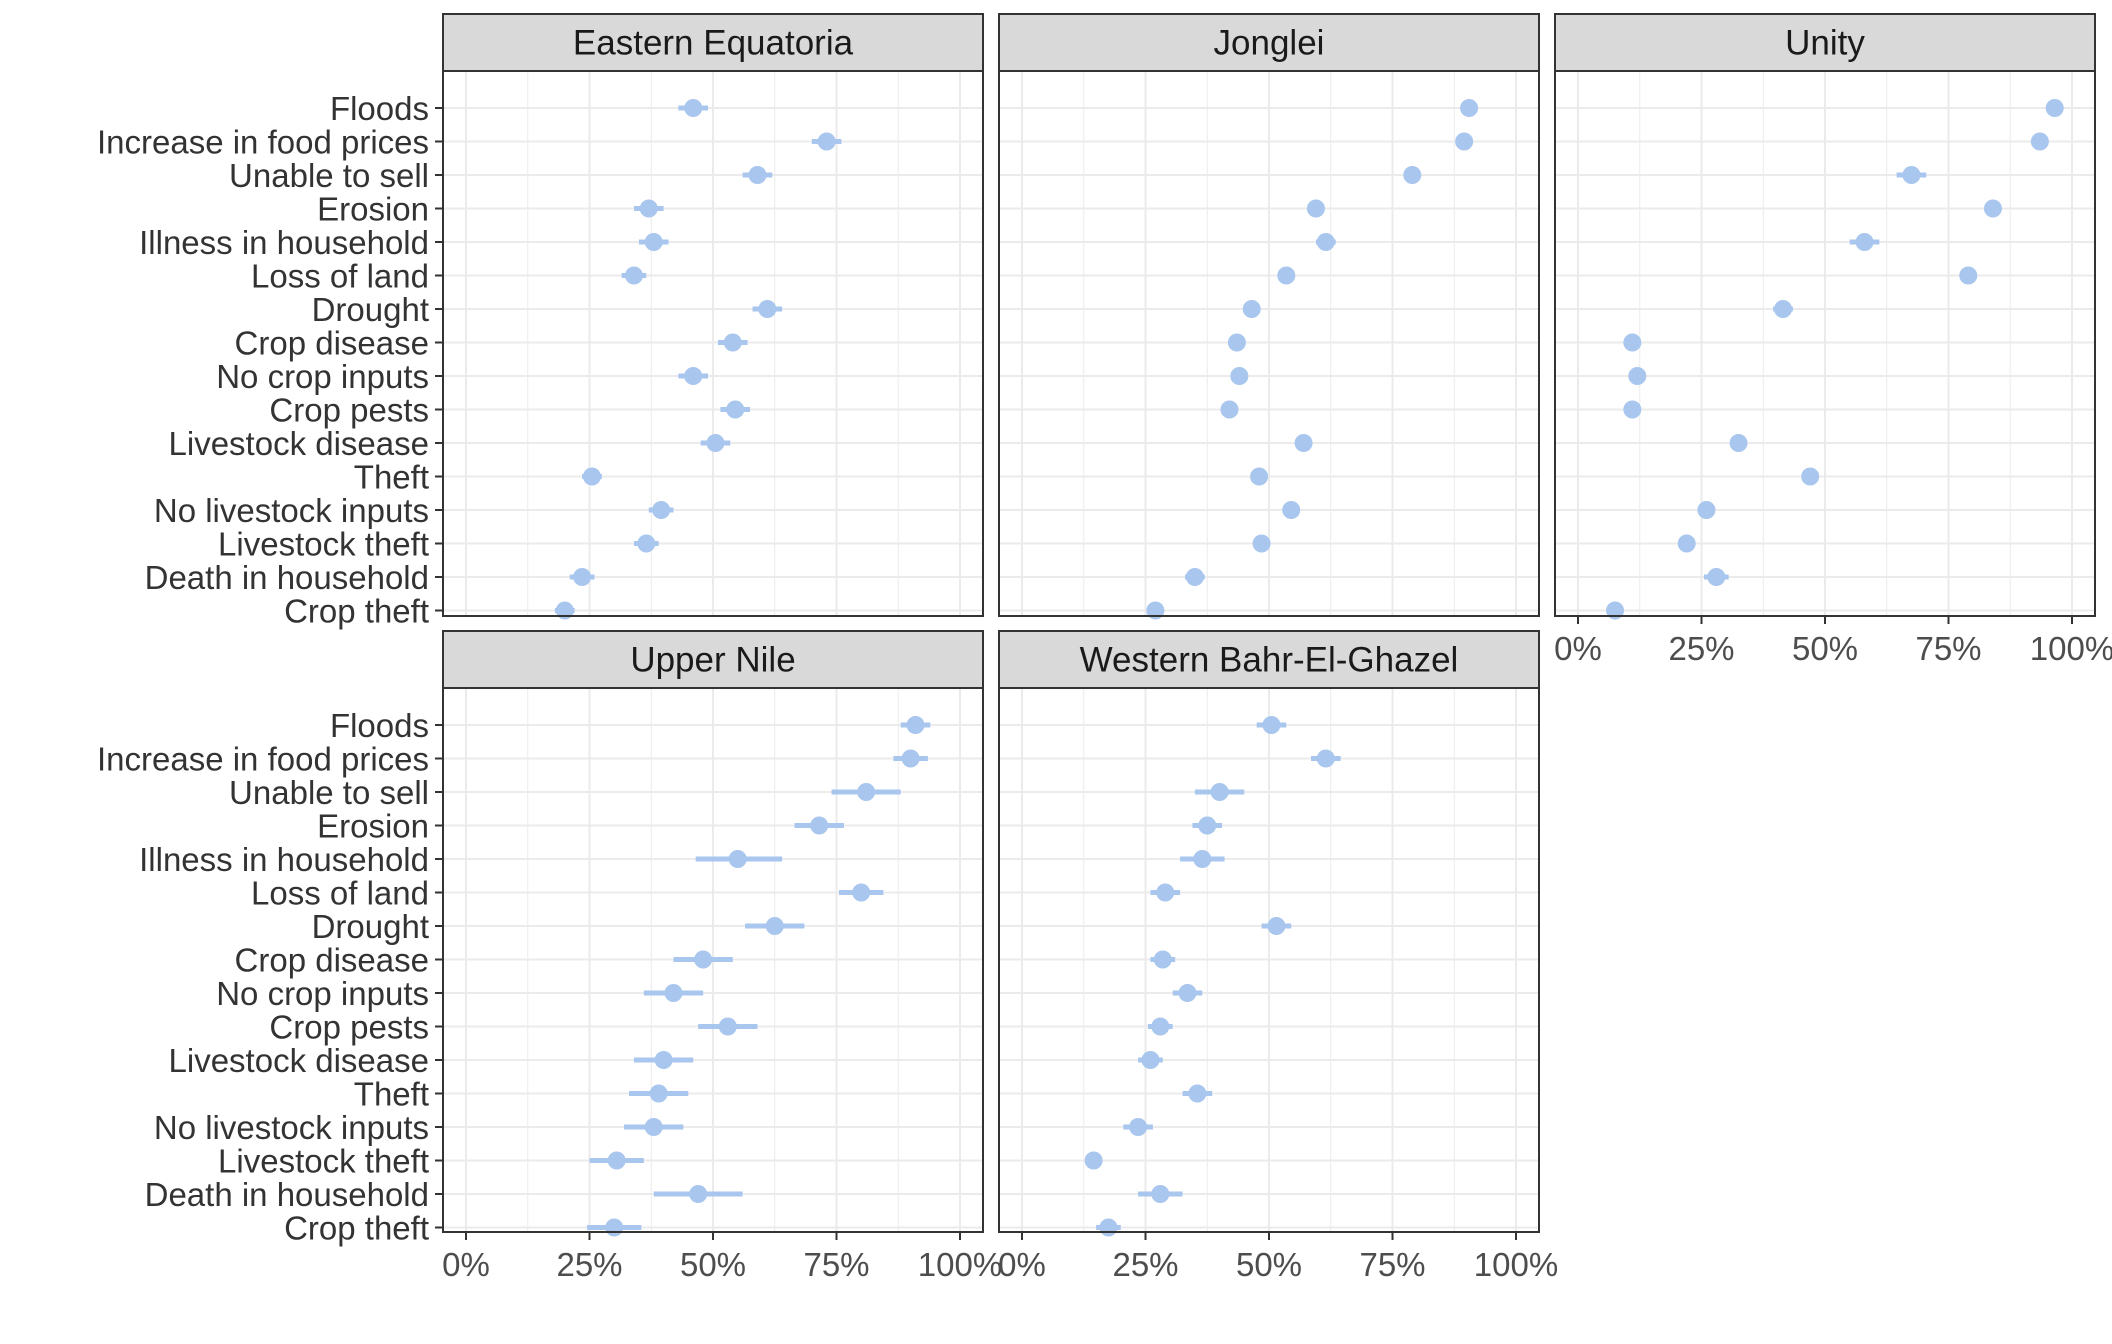 This screenshot has height=1344, width=2112. I want to click on category-label: Illness in household, so click(284, 859).